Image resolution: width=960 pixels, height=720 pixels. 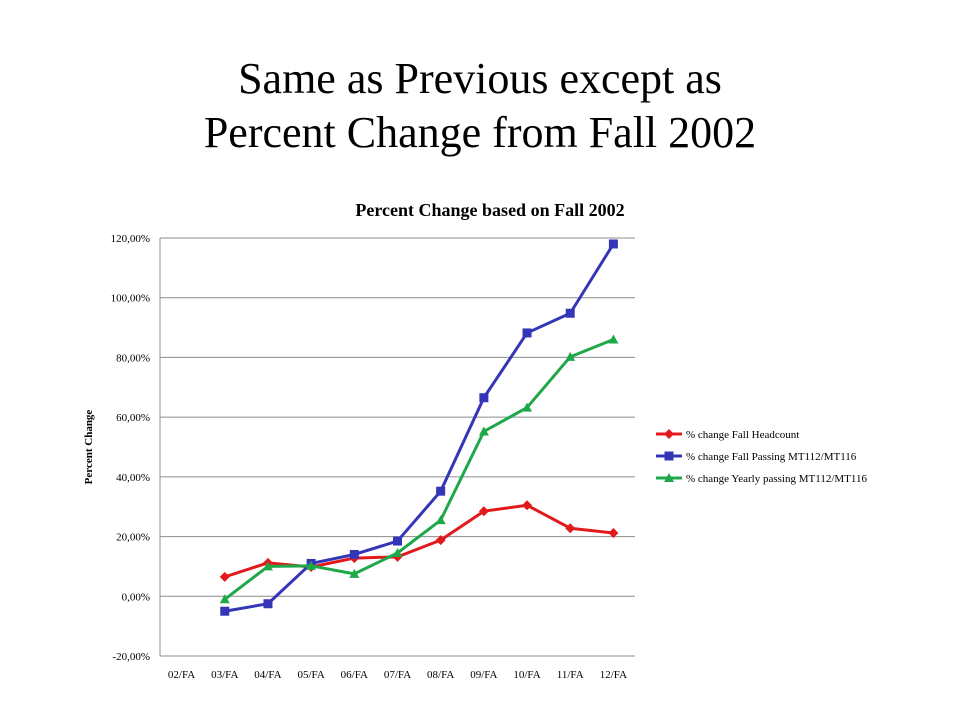 What do you see at coordinates (131, 657) in the screenshot?
I see `y-tick-label: -20,00%` at bounding box center [131, 657].